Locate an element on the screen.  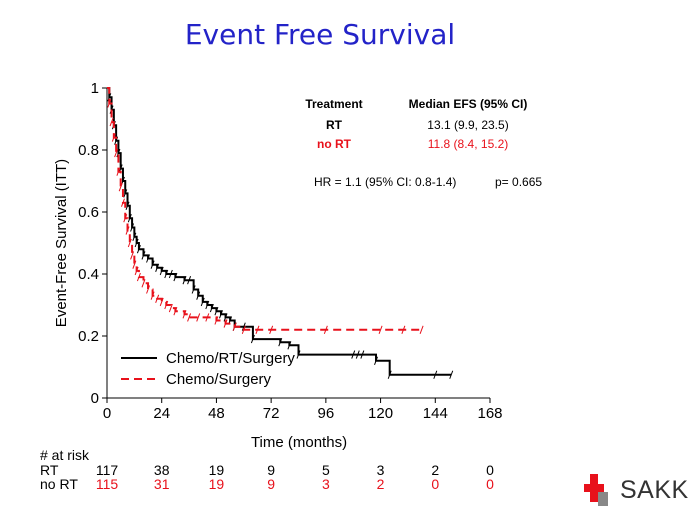
at-risk-value: 31 is located at coordinates (162, 484).